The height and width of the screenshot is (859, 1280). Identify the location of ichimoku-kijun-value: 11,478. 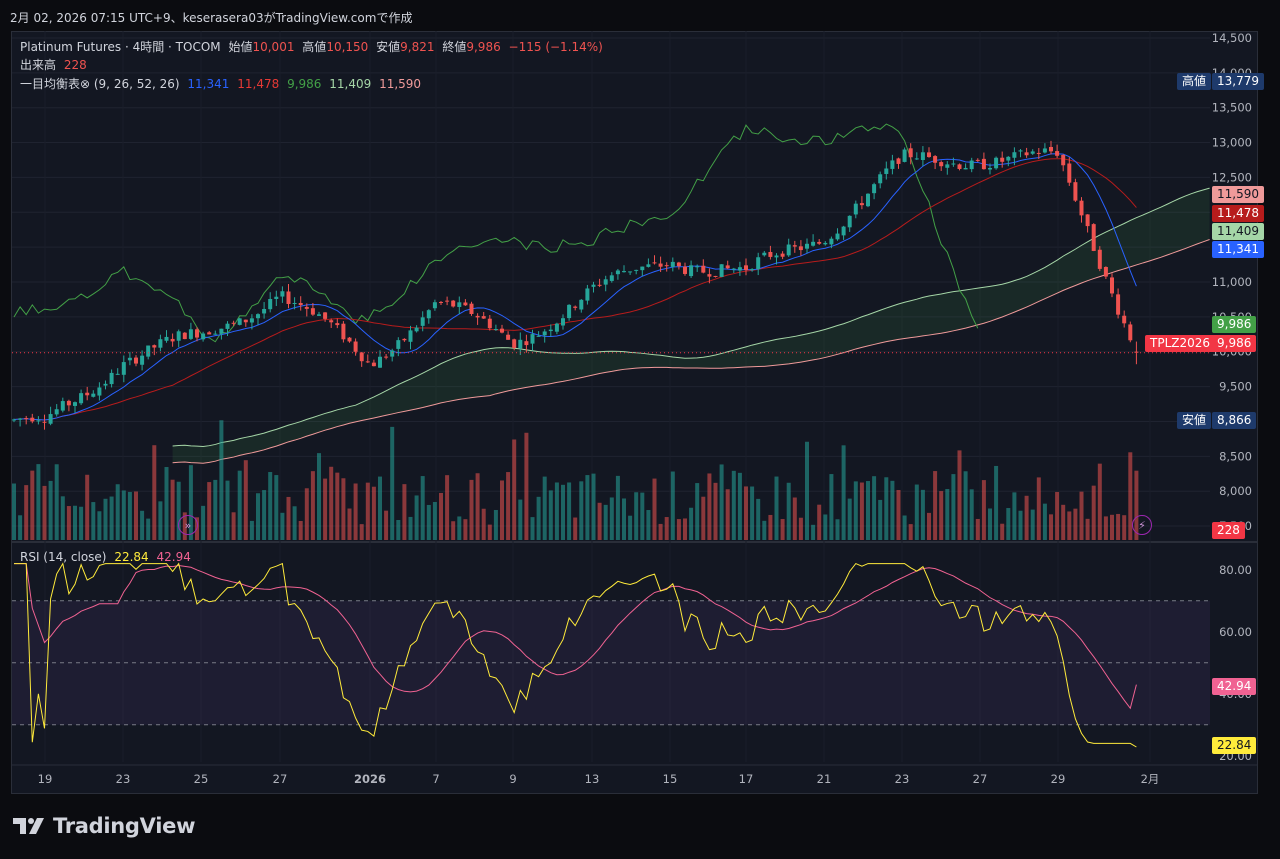
(258, 84).